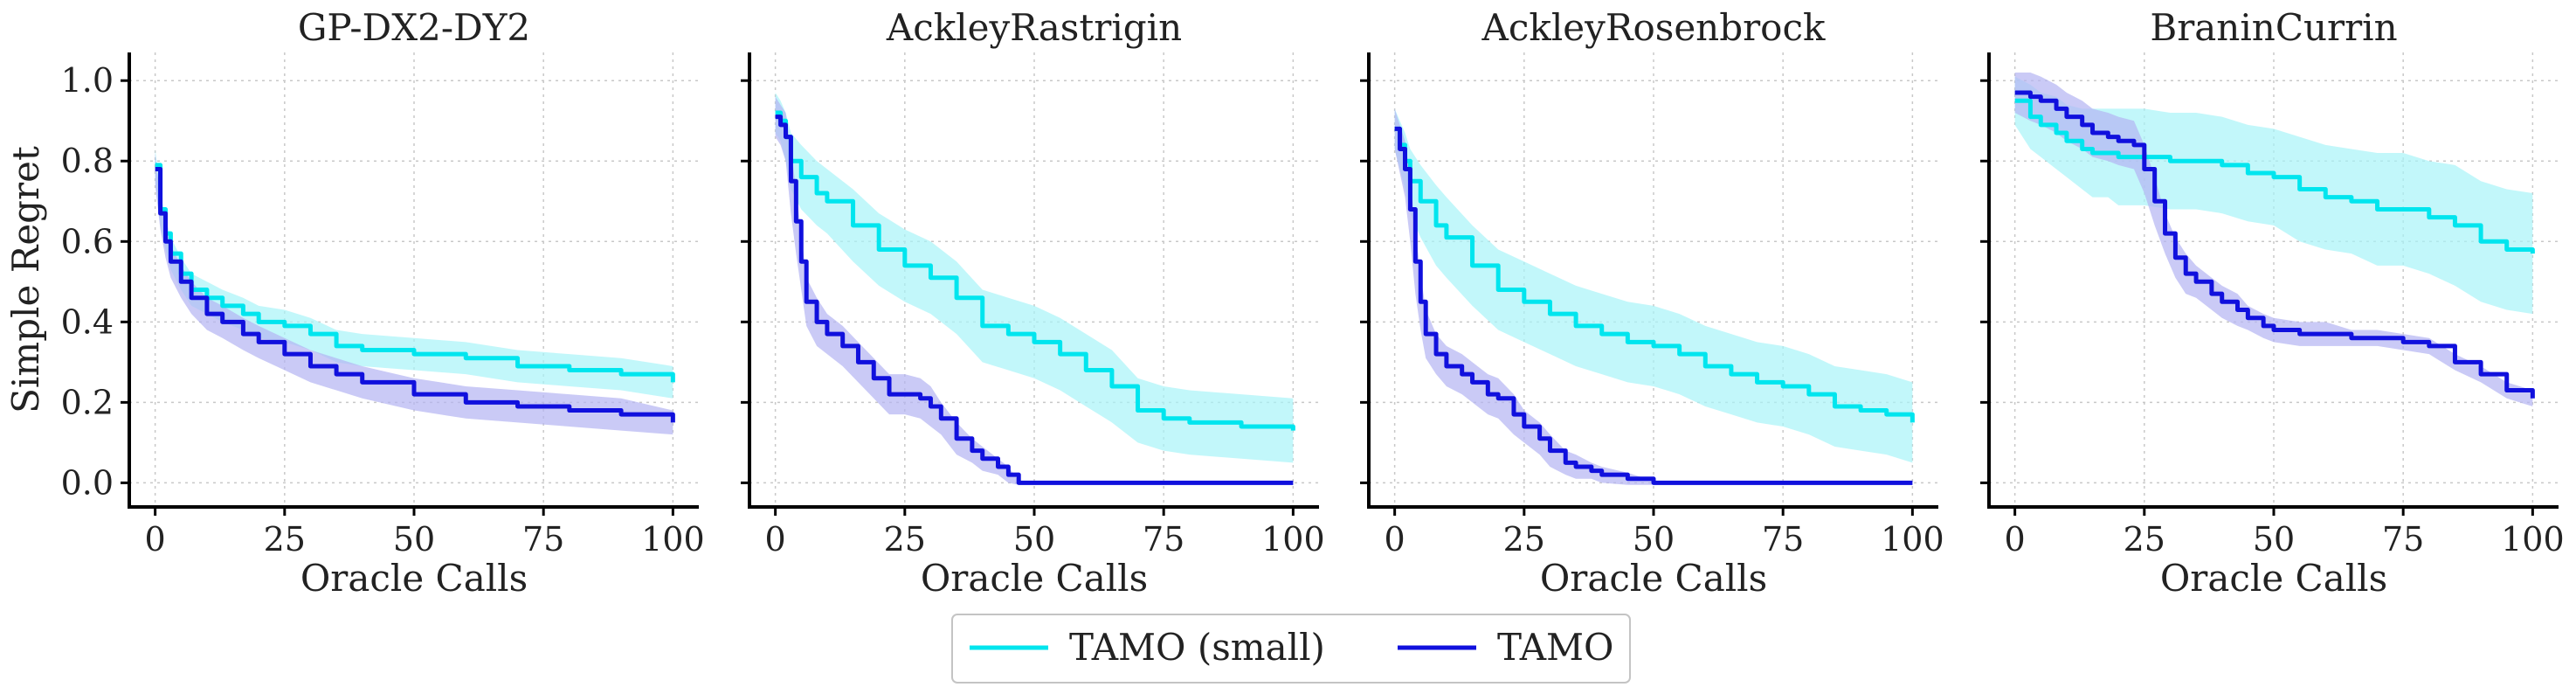 This screenshot has height=694, width=2576. I want to click on panel-title: AckleyRastrigin, so click(1034, 28).